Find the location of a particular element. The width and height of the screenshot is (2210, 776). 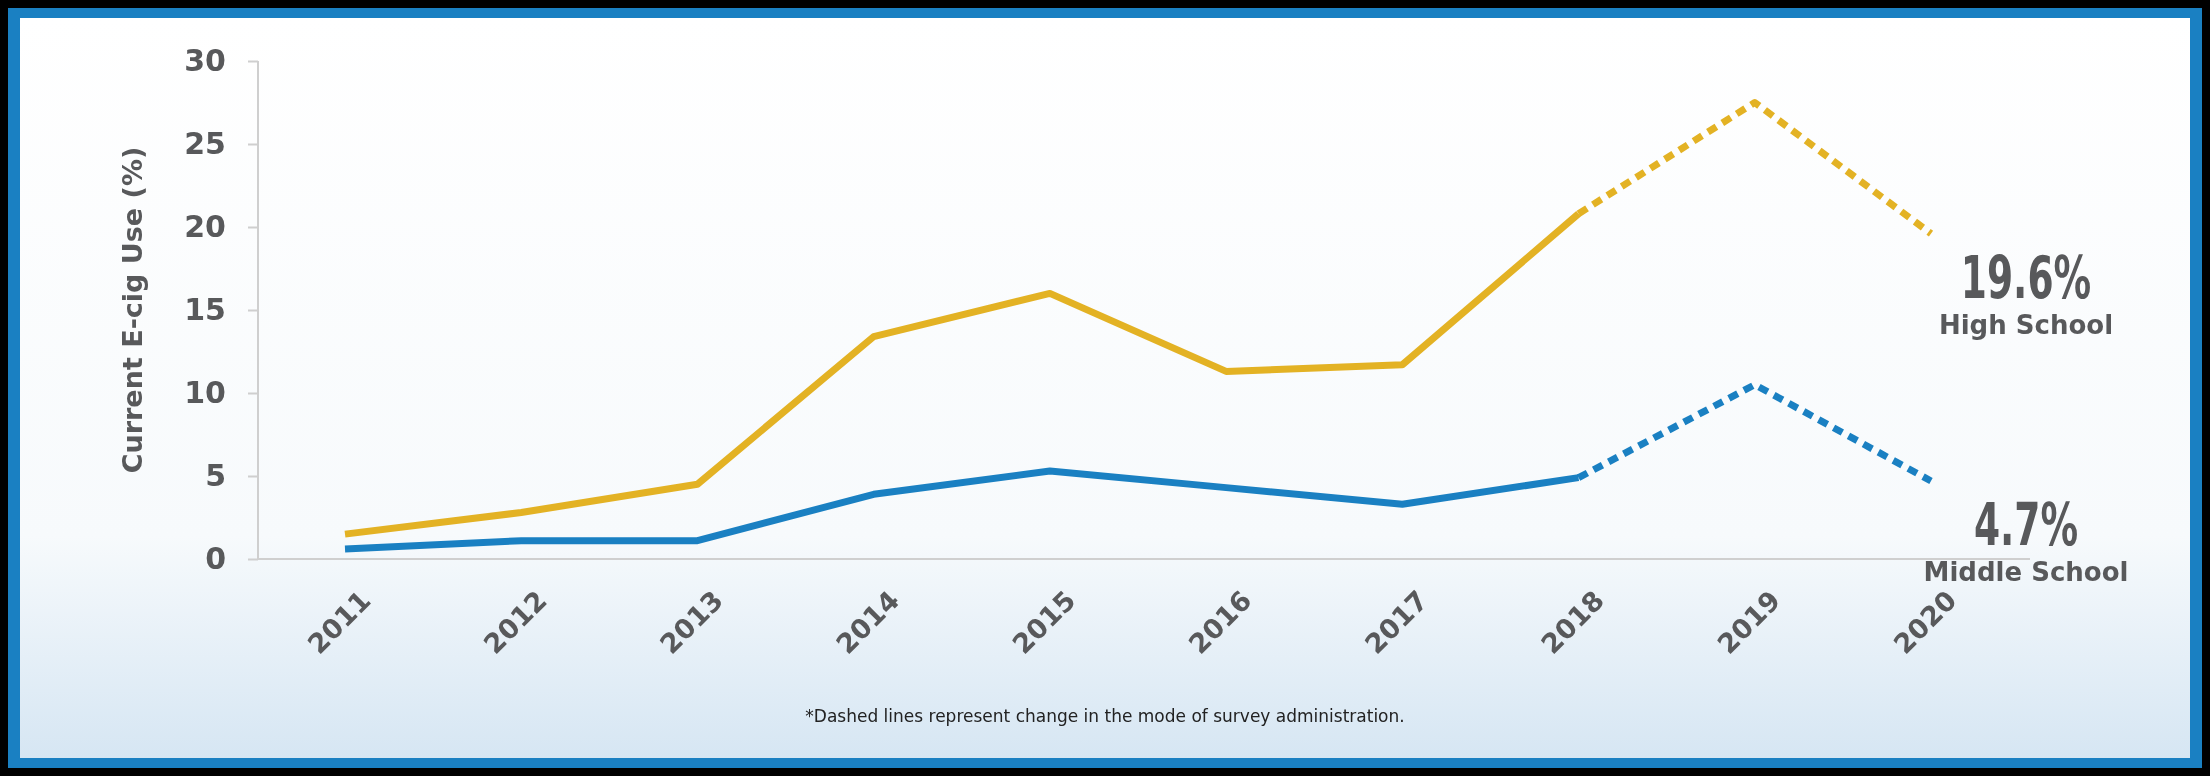

y-tick-label: 0 is located at coordinates (215, 559).